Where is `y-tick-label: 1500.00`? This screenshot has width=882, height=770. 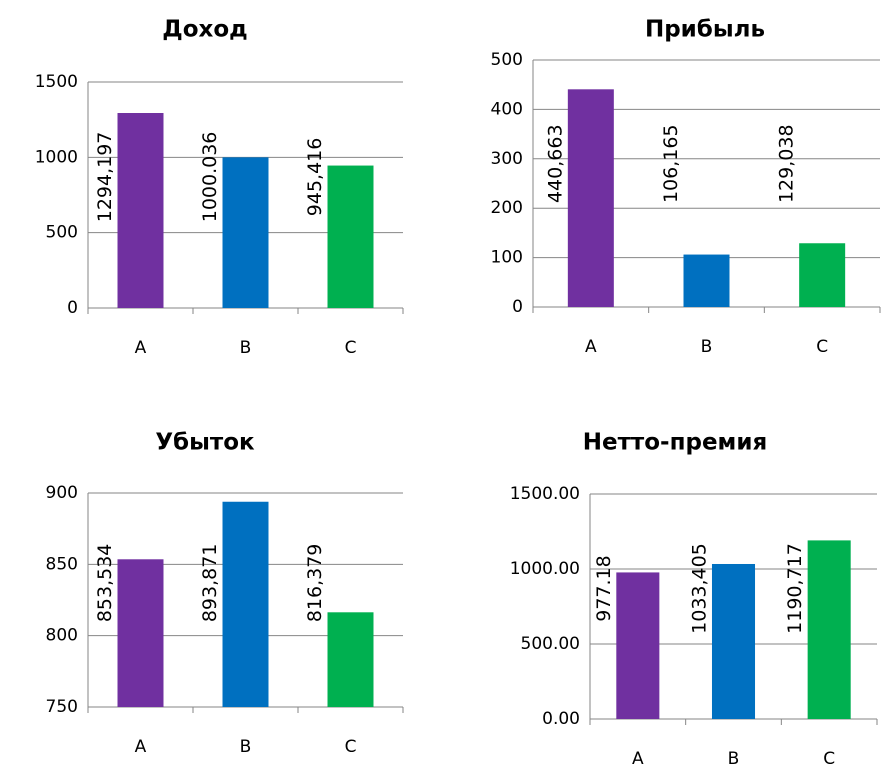 y-tick-label: 1500.00 is located at coordinates (545, 494).